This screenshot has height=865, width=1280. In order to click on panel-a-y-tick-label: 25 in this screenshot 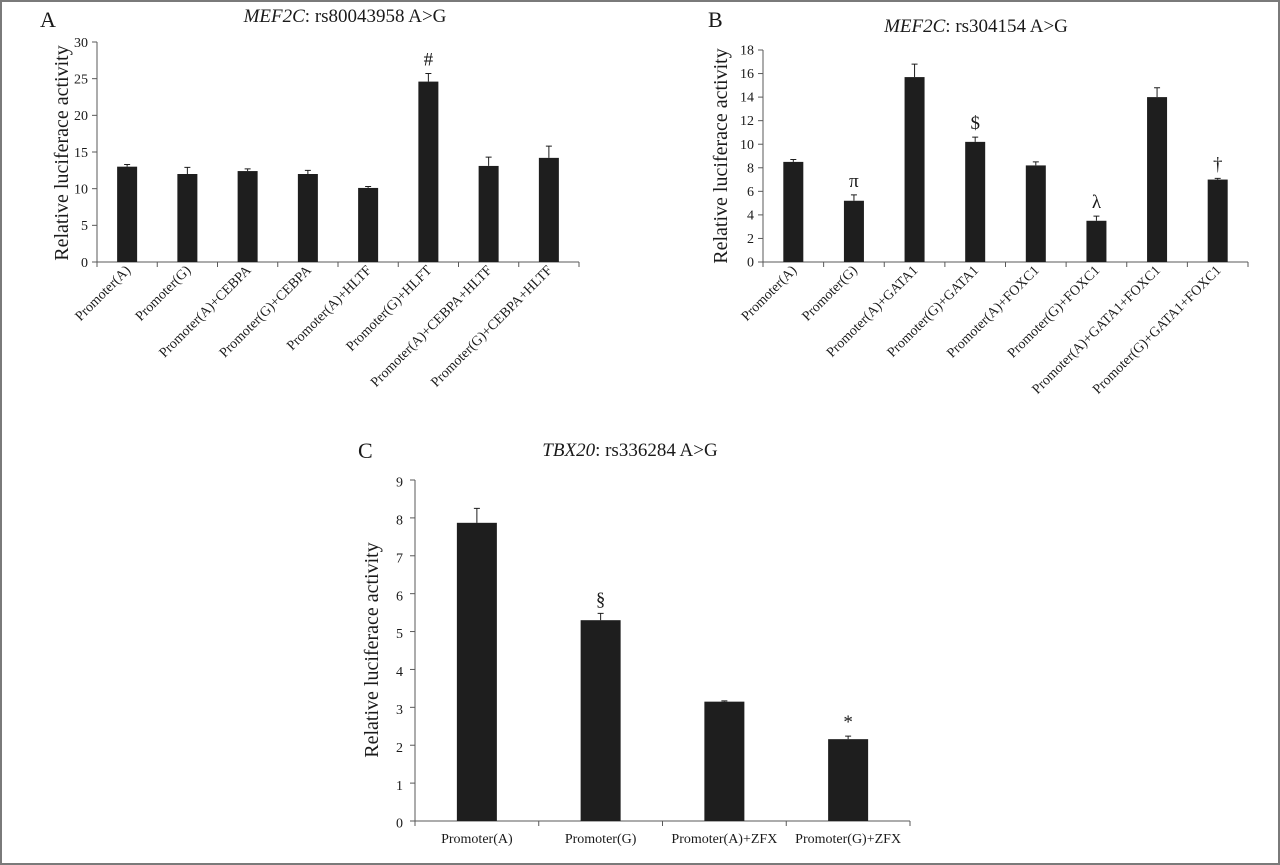, I will do `click(81, 80)`.